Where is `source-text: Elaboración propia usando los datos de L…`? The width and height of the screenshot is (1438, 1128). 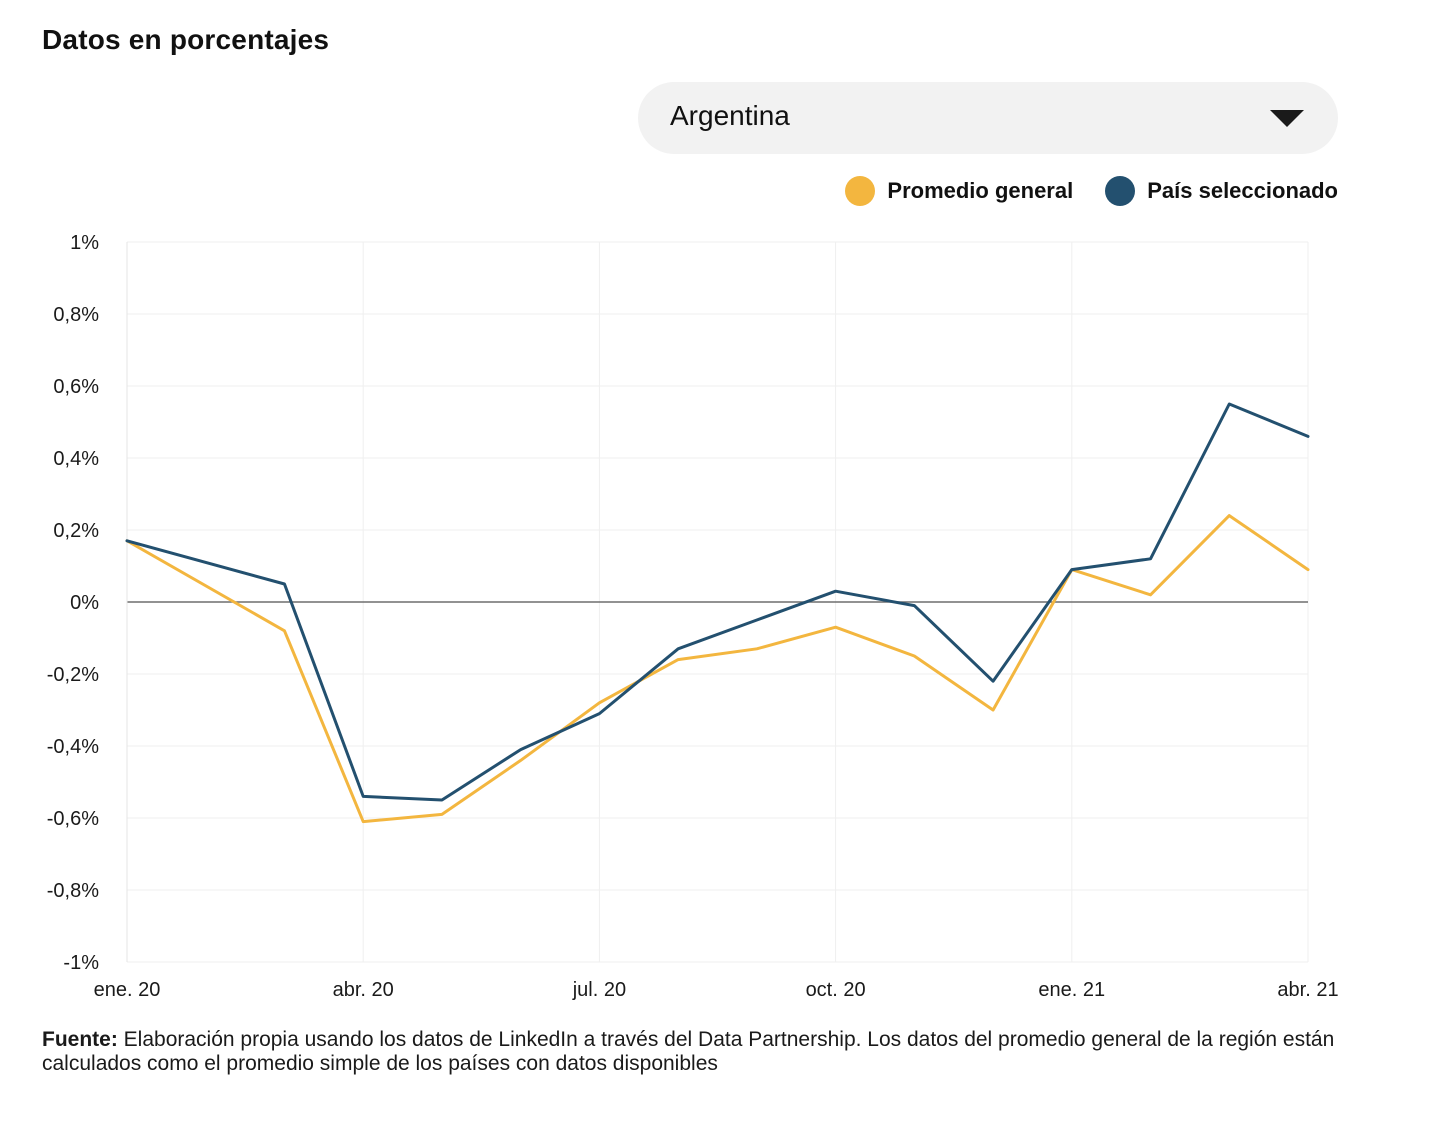 source-text: Elaboración propia usando los datos de L… is located at coordinates (688, 1051).